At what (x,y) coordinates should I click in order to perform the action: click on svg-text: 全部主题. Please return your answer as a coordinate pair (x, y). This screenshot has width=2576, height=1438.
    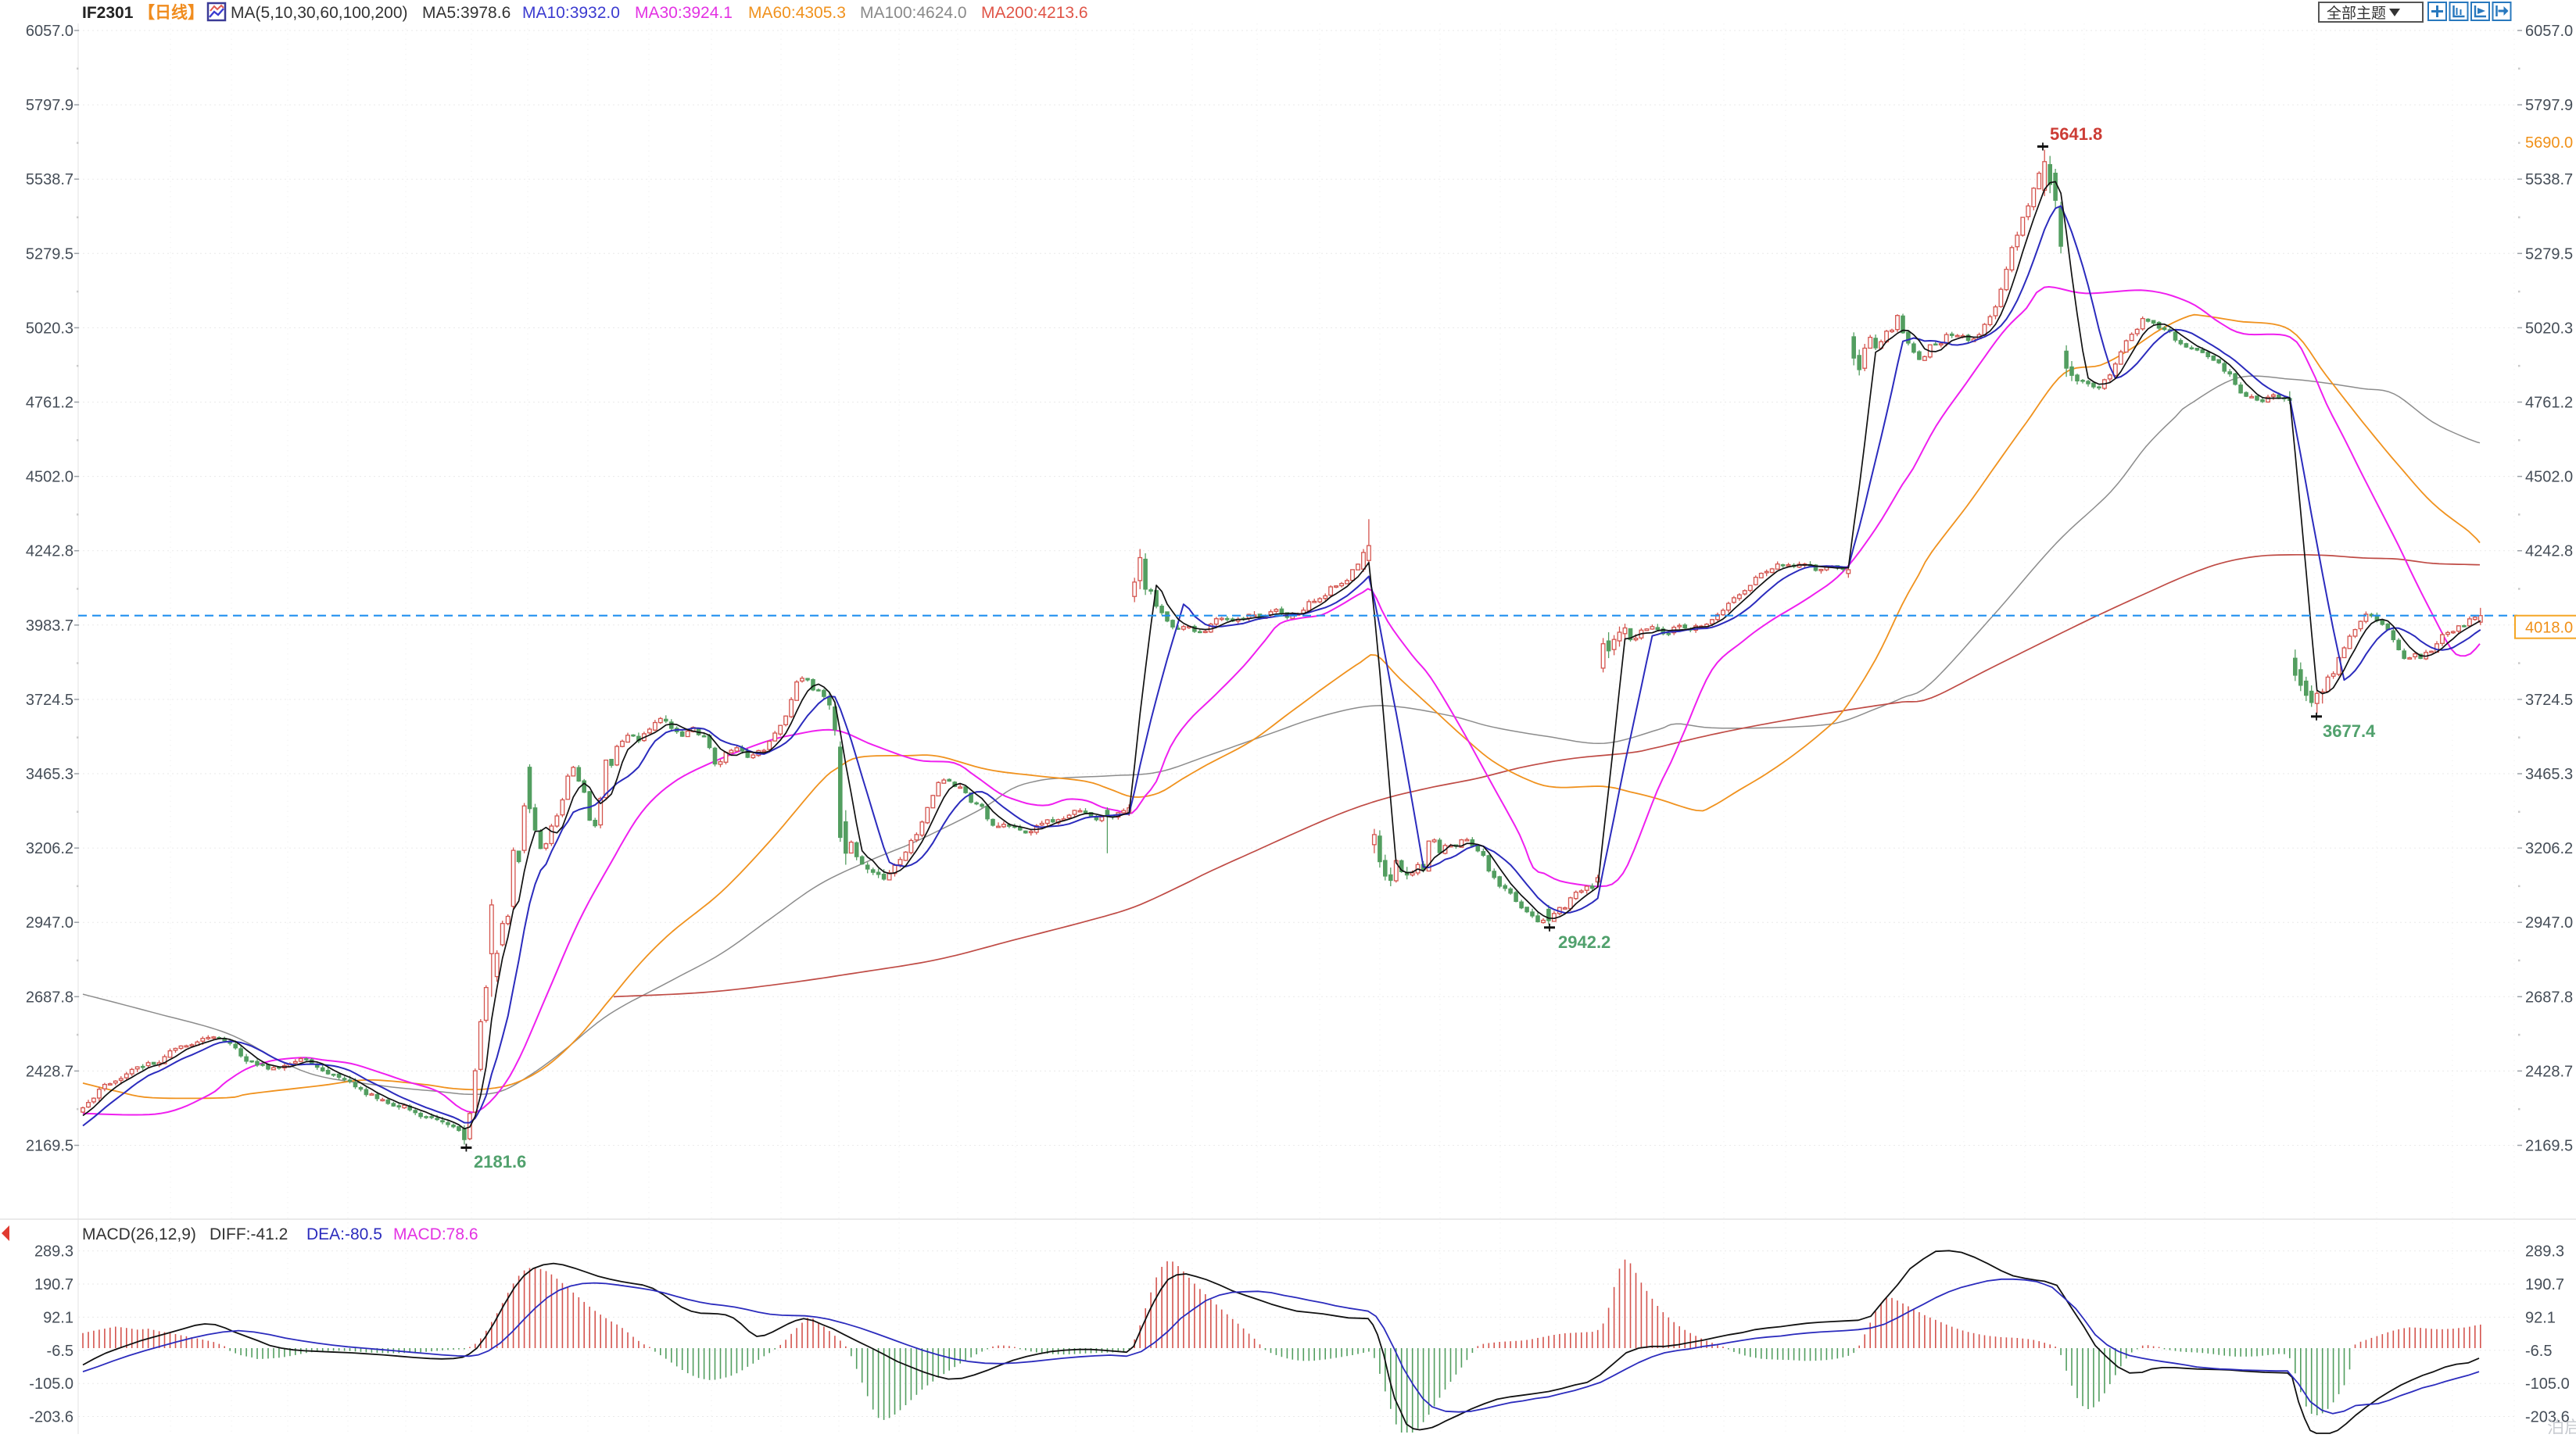
    Looking at the image, I should click on (2356, 13).